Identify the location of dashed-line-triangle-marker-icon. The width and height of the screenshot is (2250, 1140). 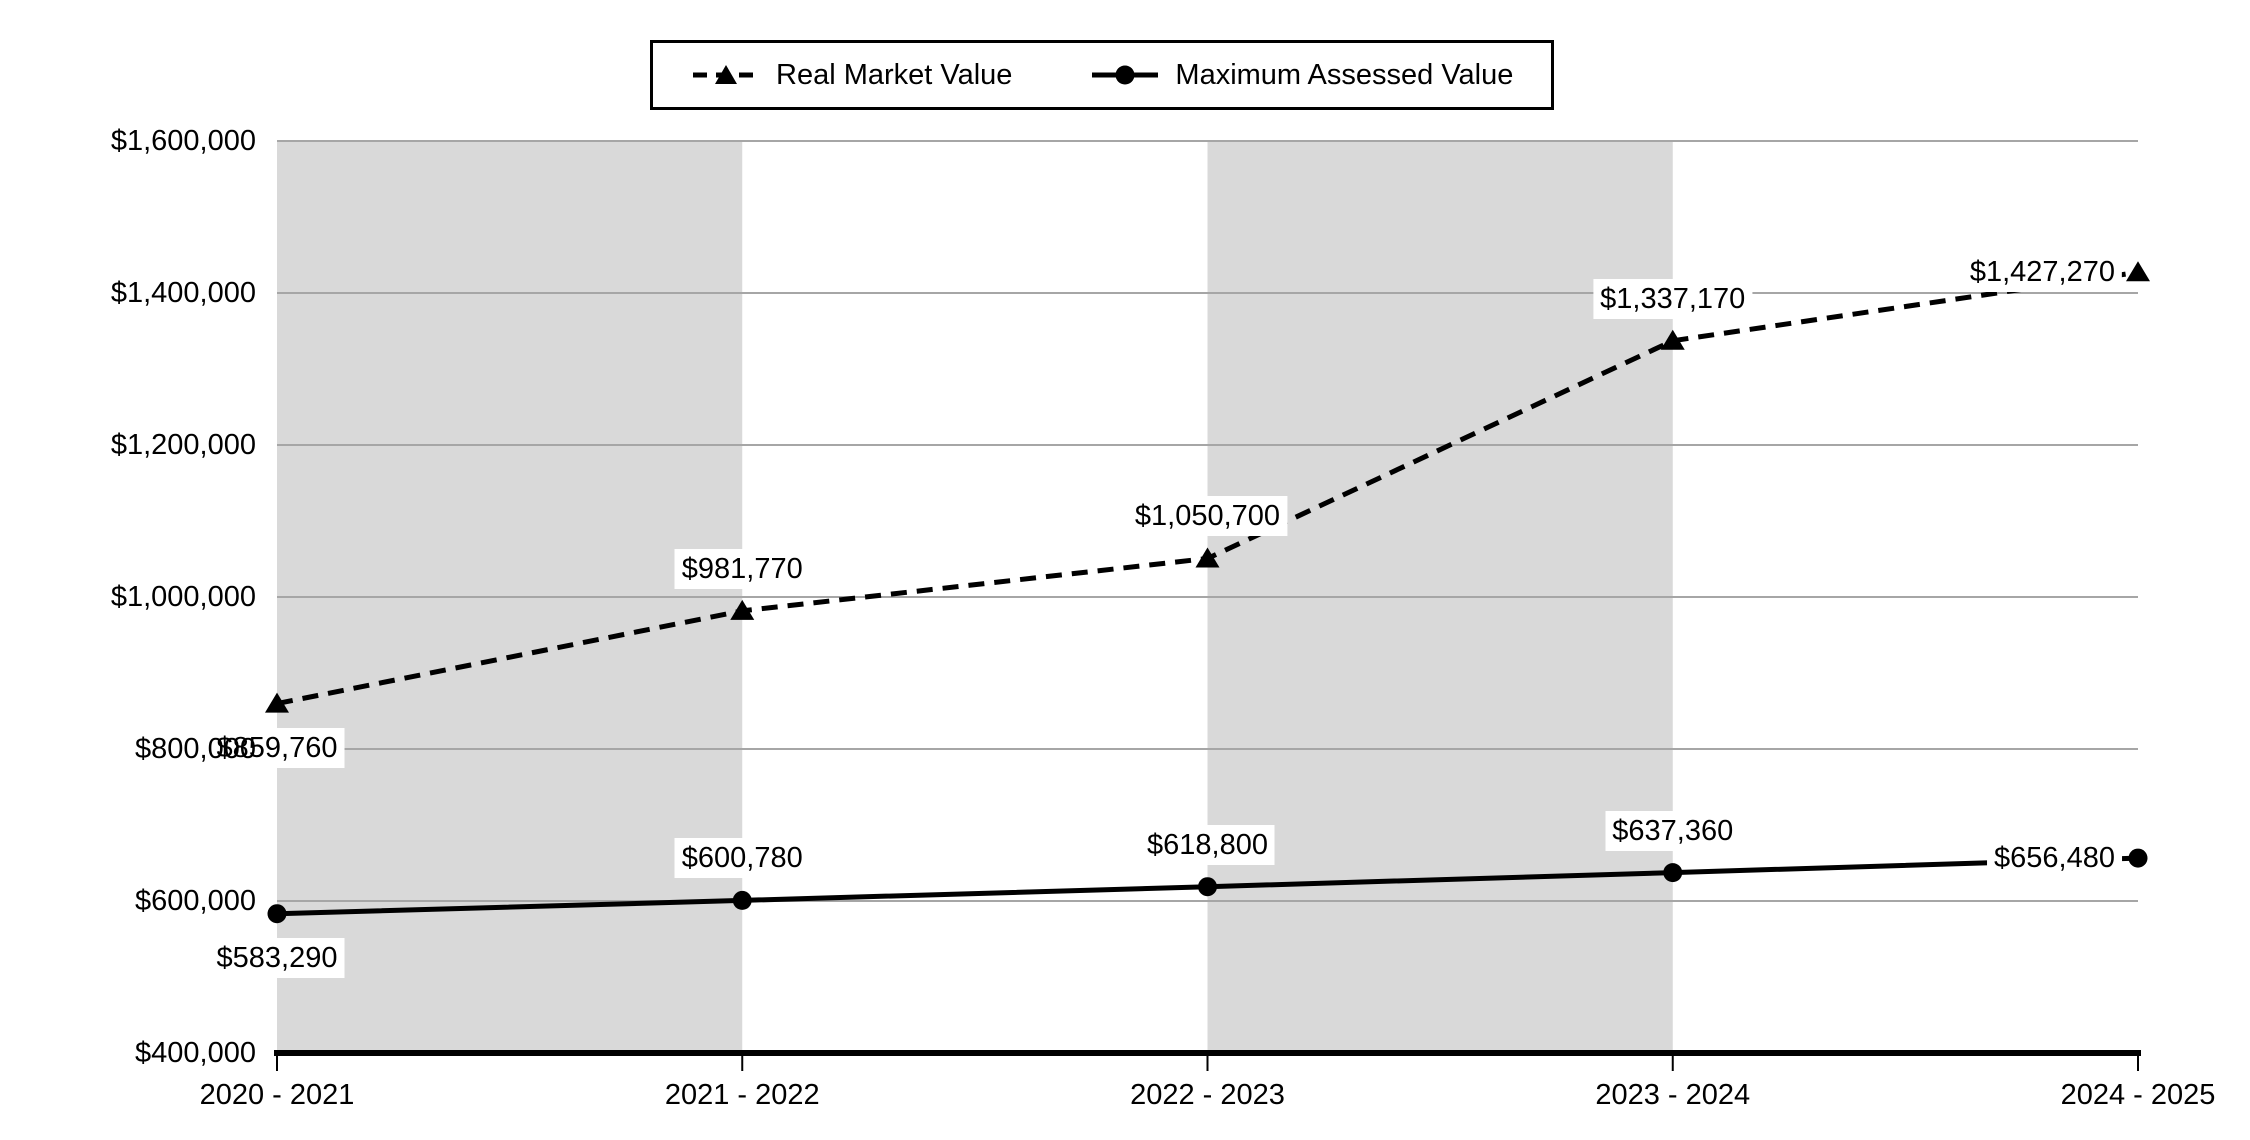
(726, 74).